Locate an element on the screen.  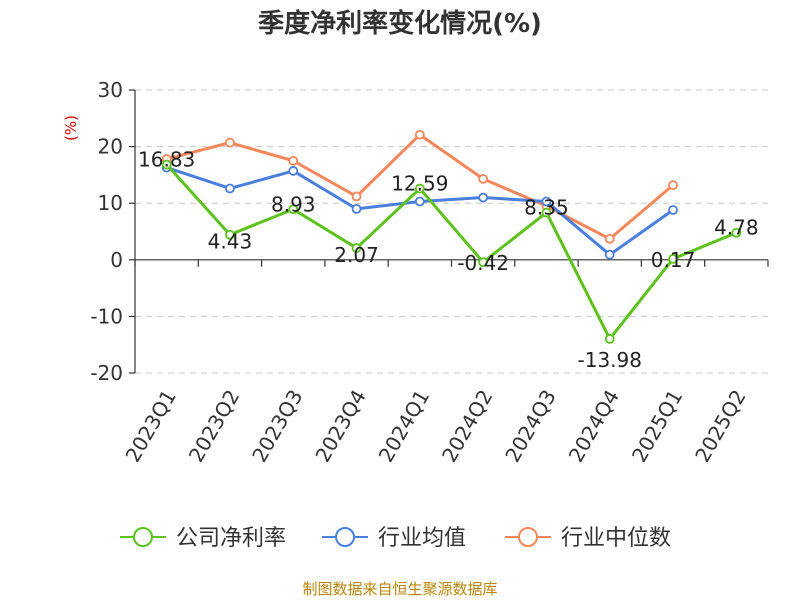
y-tick-label: -10 is located at coordinates (106, 316).